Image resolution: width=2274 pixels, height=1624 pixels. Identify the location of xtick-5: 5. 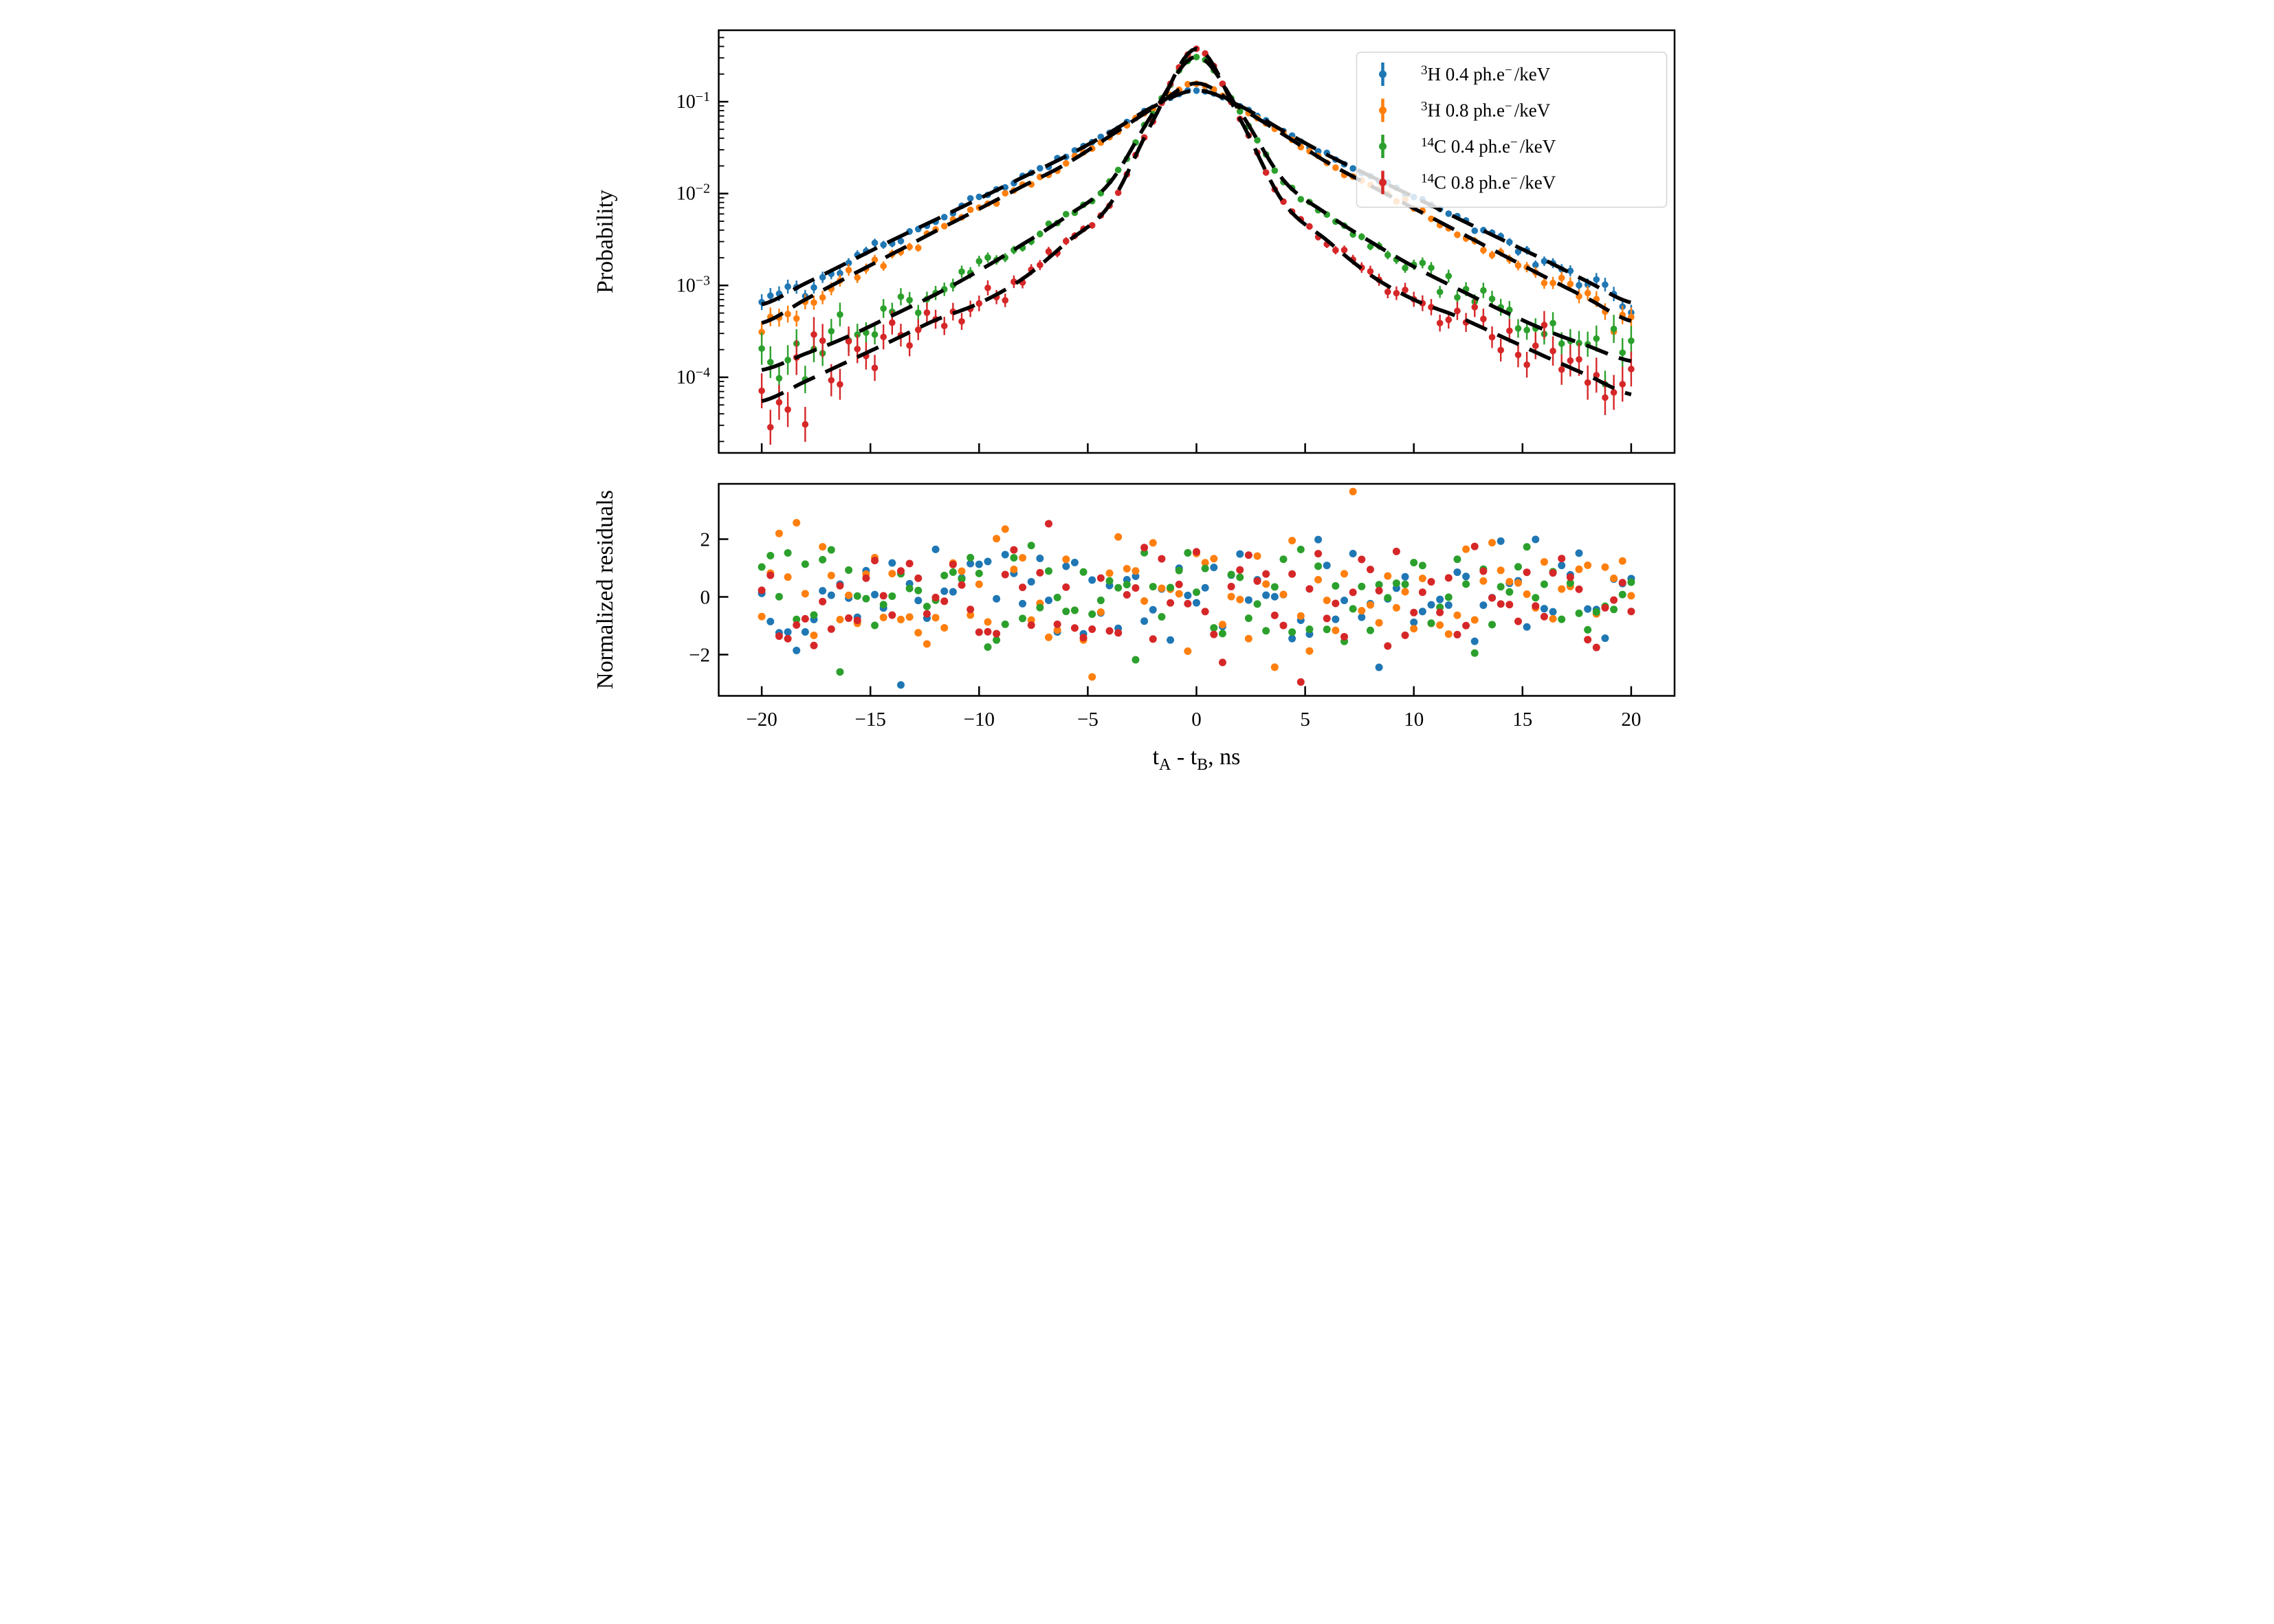
(1305, 720).